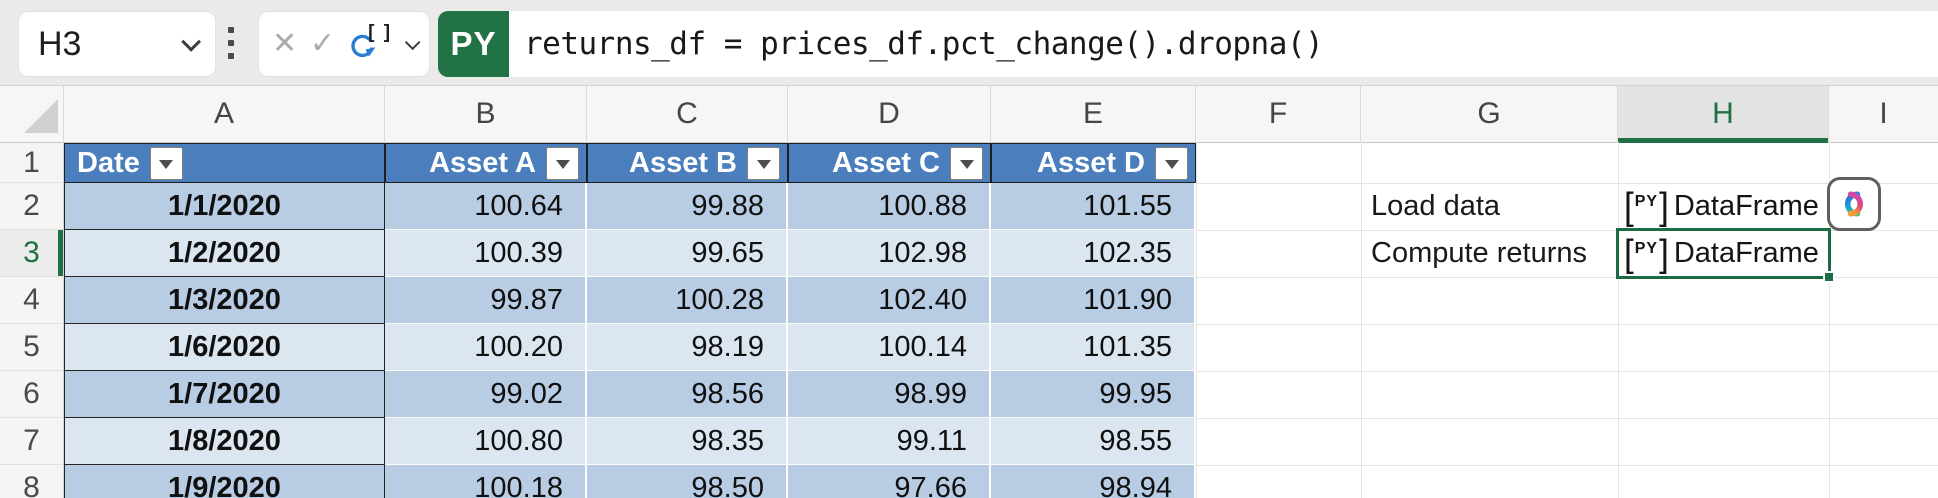  I want to click on column-header-F: F, so click(1278, 114).